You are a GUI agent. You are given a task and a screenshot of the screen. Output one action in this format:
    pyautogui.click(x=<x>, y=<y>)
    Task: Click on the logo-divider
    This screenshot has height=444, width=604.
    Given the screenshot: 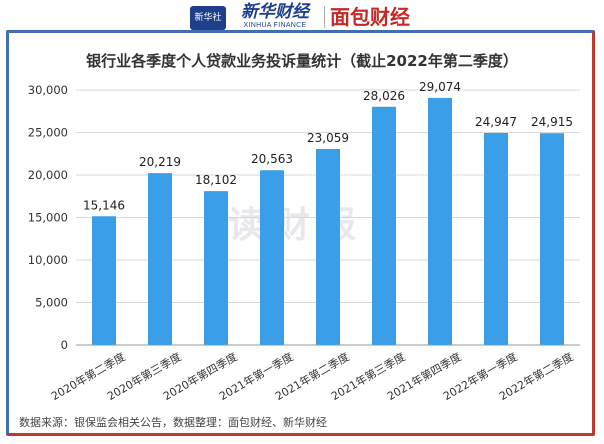 What is the action you would take?
    pyautogui.click(x=324, y=17)
    